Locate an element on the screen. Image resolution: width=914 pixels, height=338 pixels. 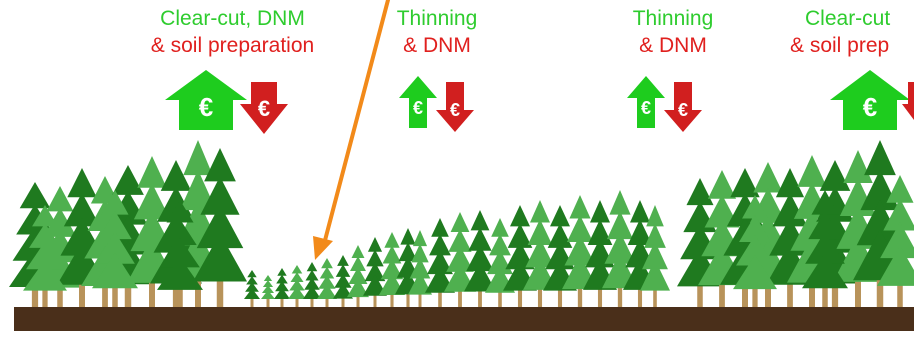
pointer-arrow is located at coordinates (351, 130).